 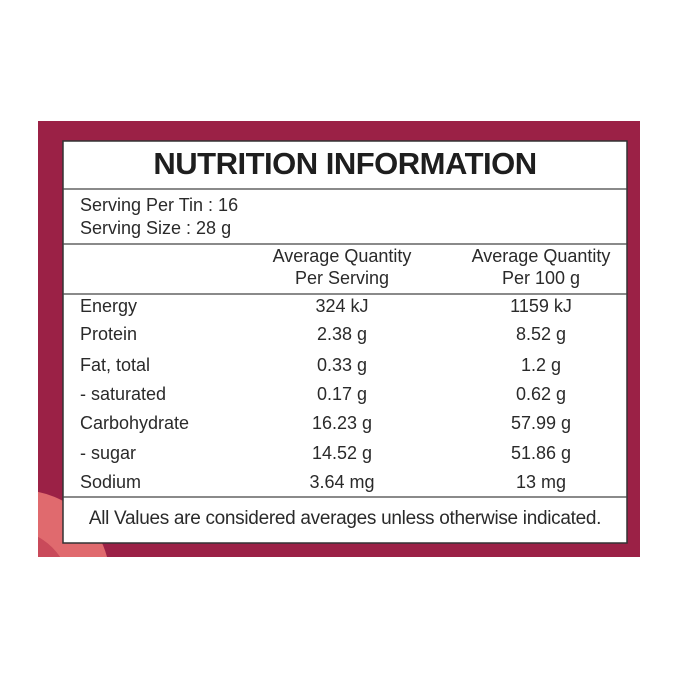 What do you see at coordinates (155, 228) in the screenshot?
I see `serving-text: Serving Size : 28 g` at bounding box center [155, 228].